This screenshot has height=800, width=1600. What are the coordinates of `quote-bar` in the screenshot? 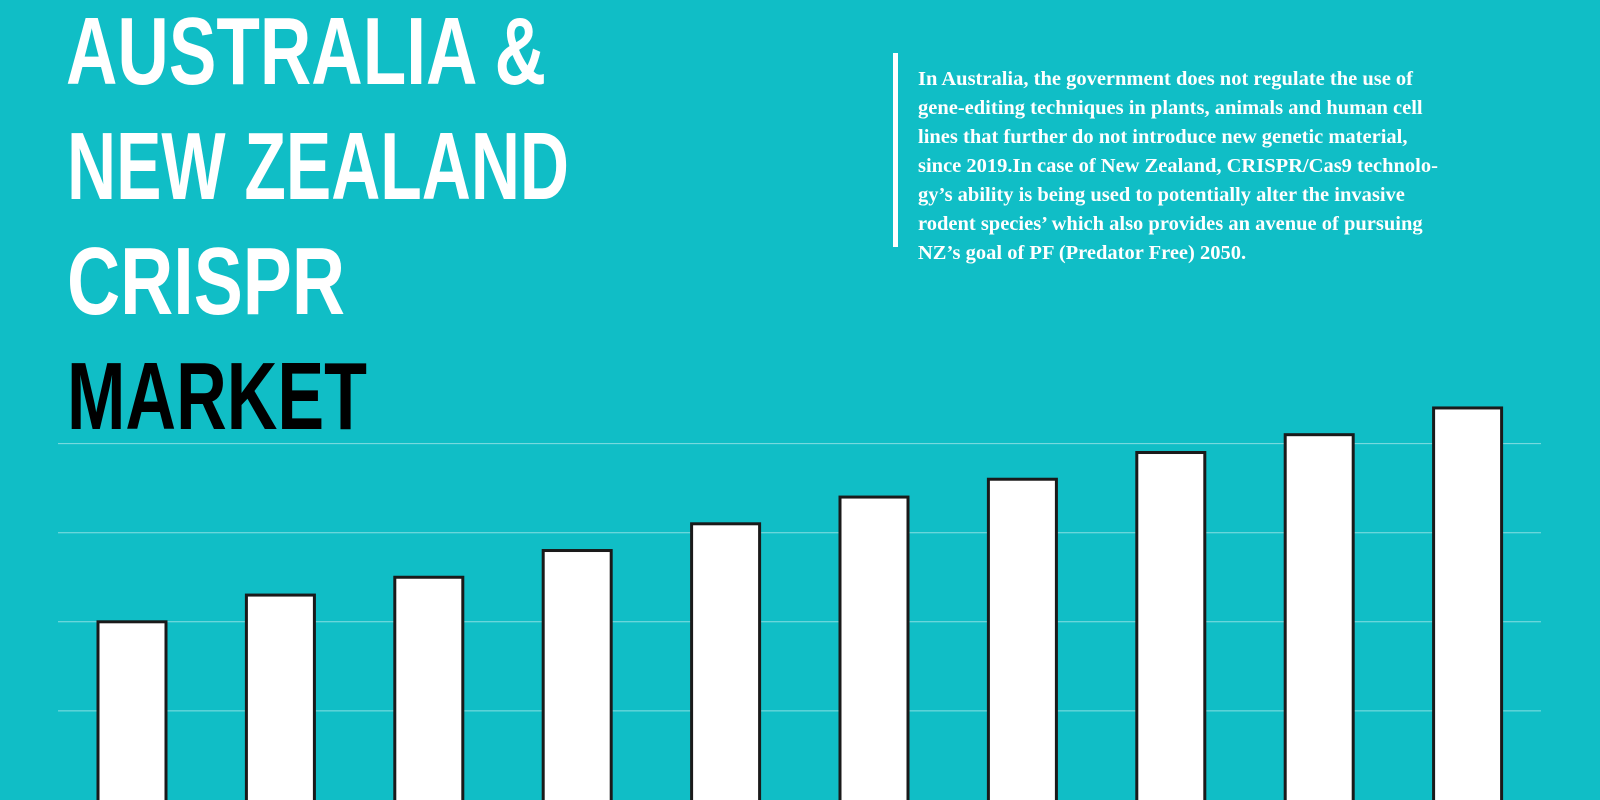 It's located at (895, 150).